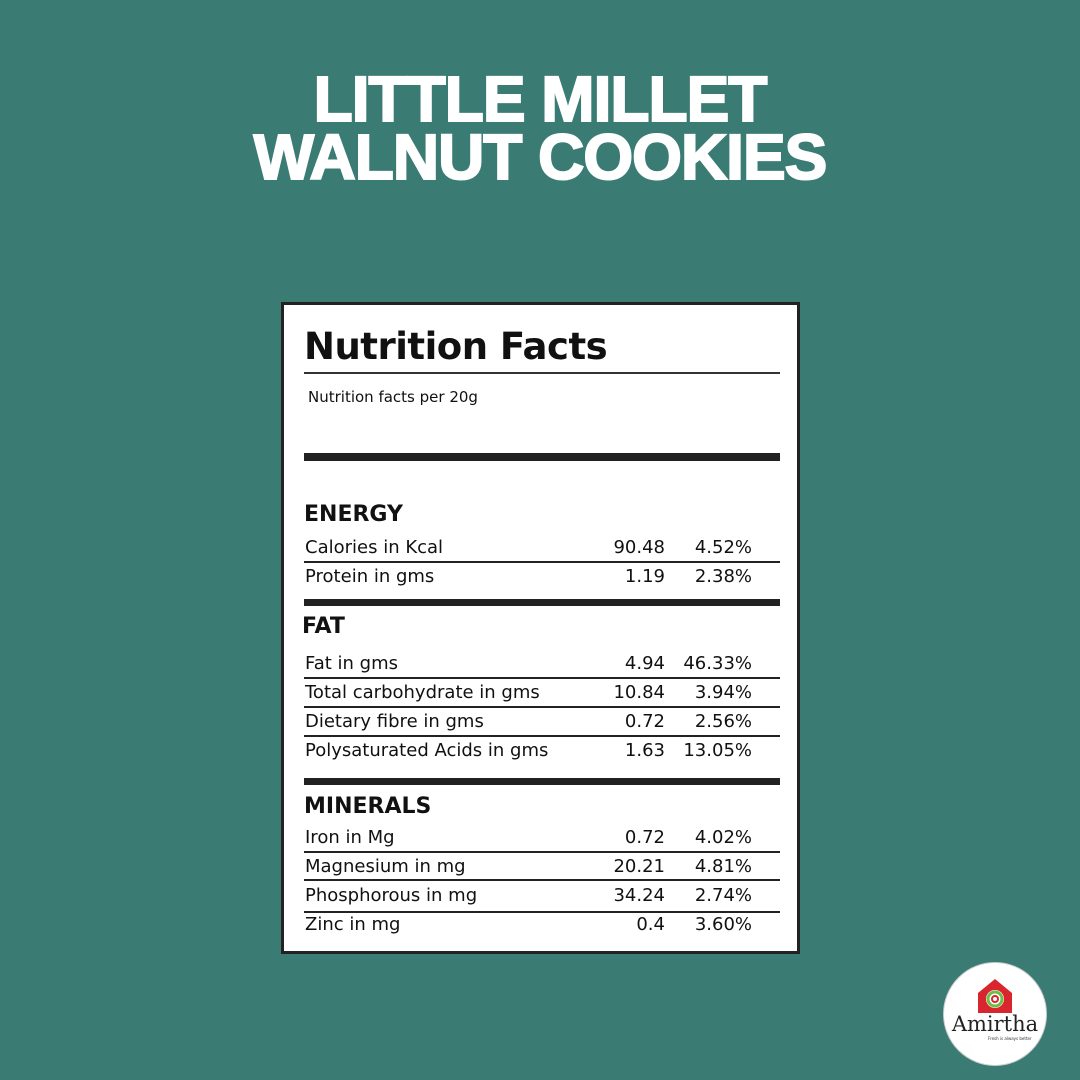  I want to click on title-line-2: WALNUT COOKIES, so click(541, 157).